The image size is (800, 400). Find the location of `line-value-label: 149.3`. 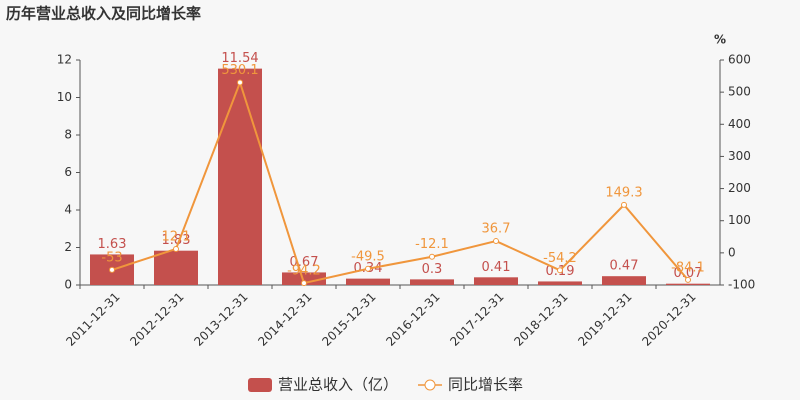

line-value-label: 149.3 is located at coordinates (623, 192).